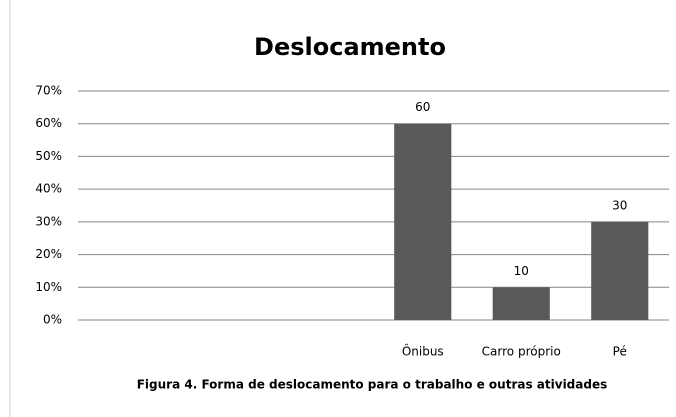 The height and width of the screenshot is (417, 676). I want to click on y-tick-label: 30%, so click(48, 221).